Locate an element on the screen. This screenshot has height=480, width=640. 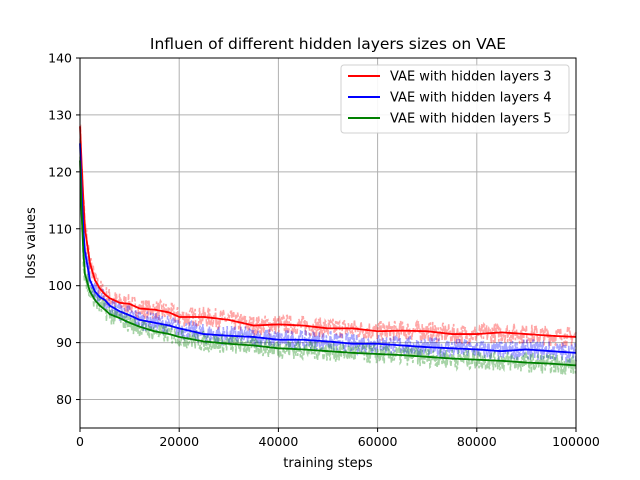
y-axis: 80 90 100 110 120 130 140 is located at coordinates (64, 229).